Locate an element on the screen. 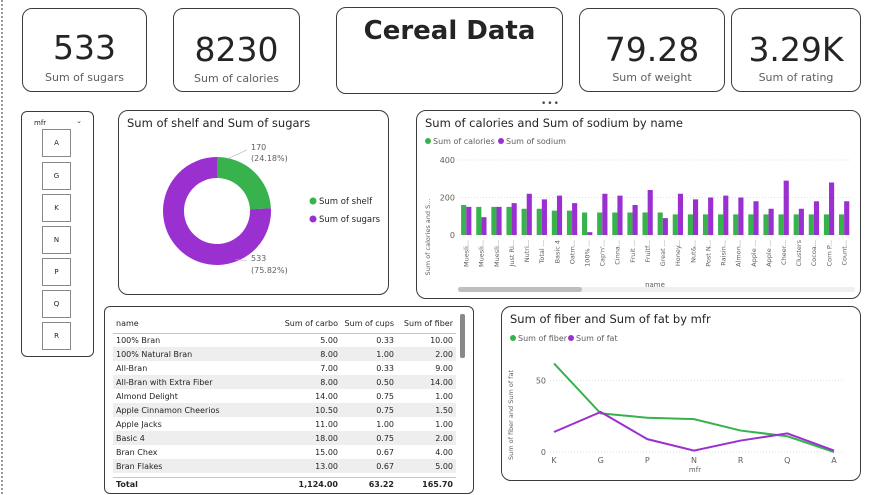  legend-label-calories: Sum of calories is located at coordinates (464, 141).